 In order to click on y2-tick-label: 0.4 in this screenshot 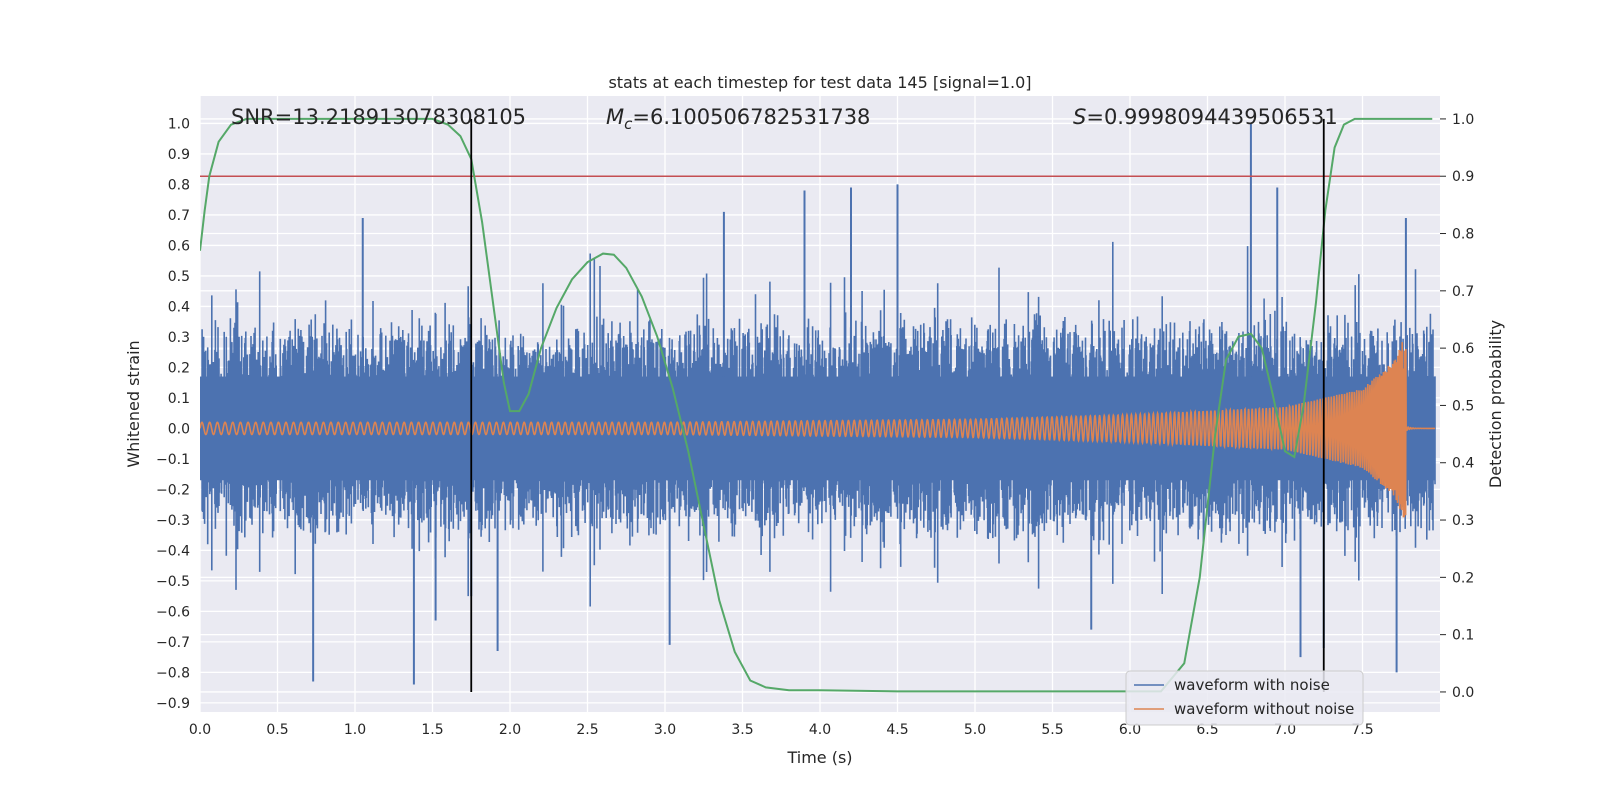, I will do `click(1463, 464)`.